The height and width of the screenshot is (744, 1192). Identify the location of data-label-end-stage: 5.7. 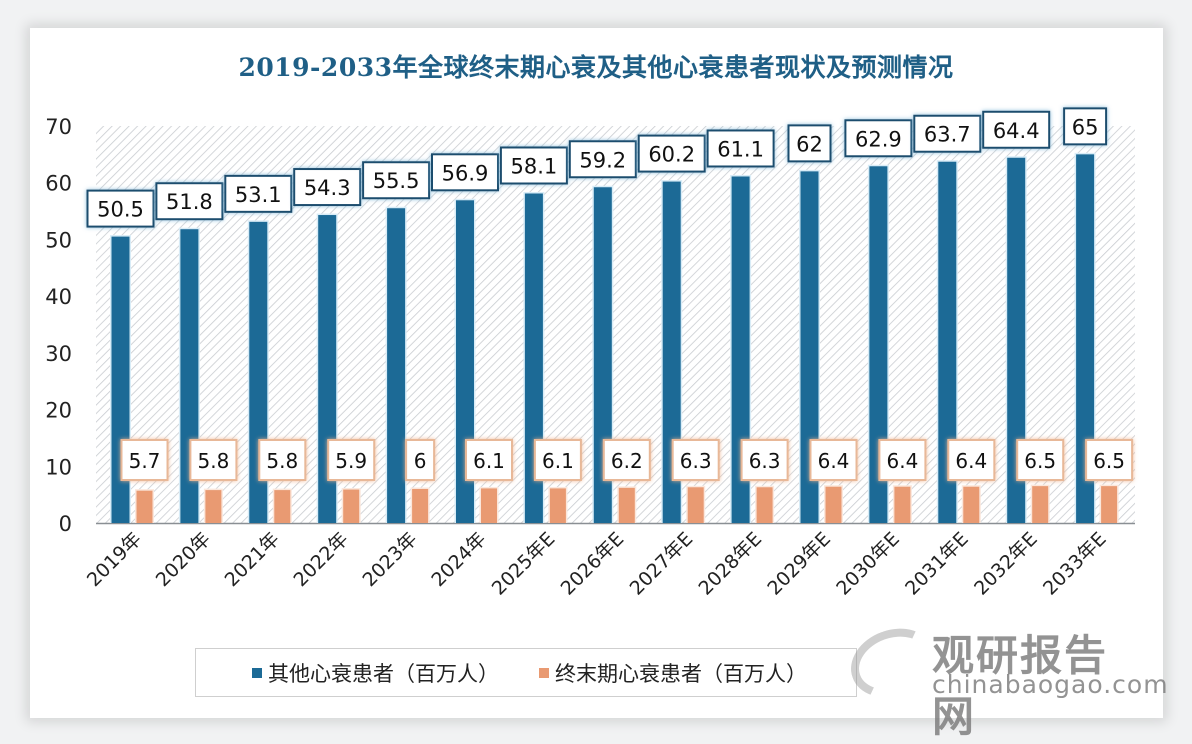
(145, 461).